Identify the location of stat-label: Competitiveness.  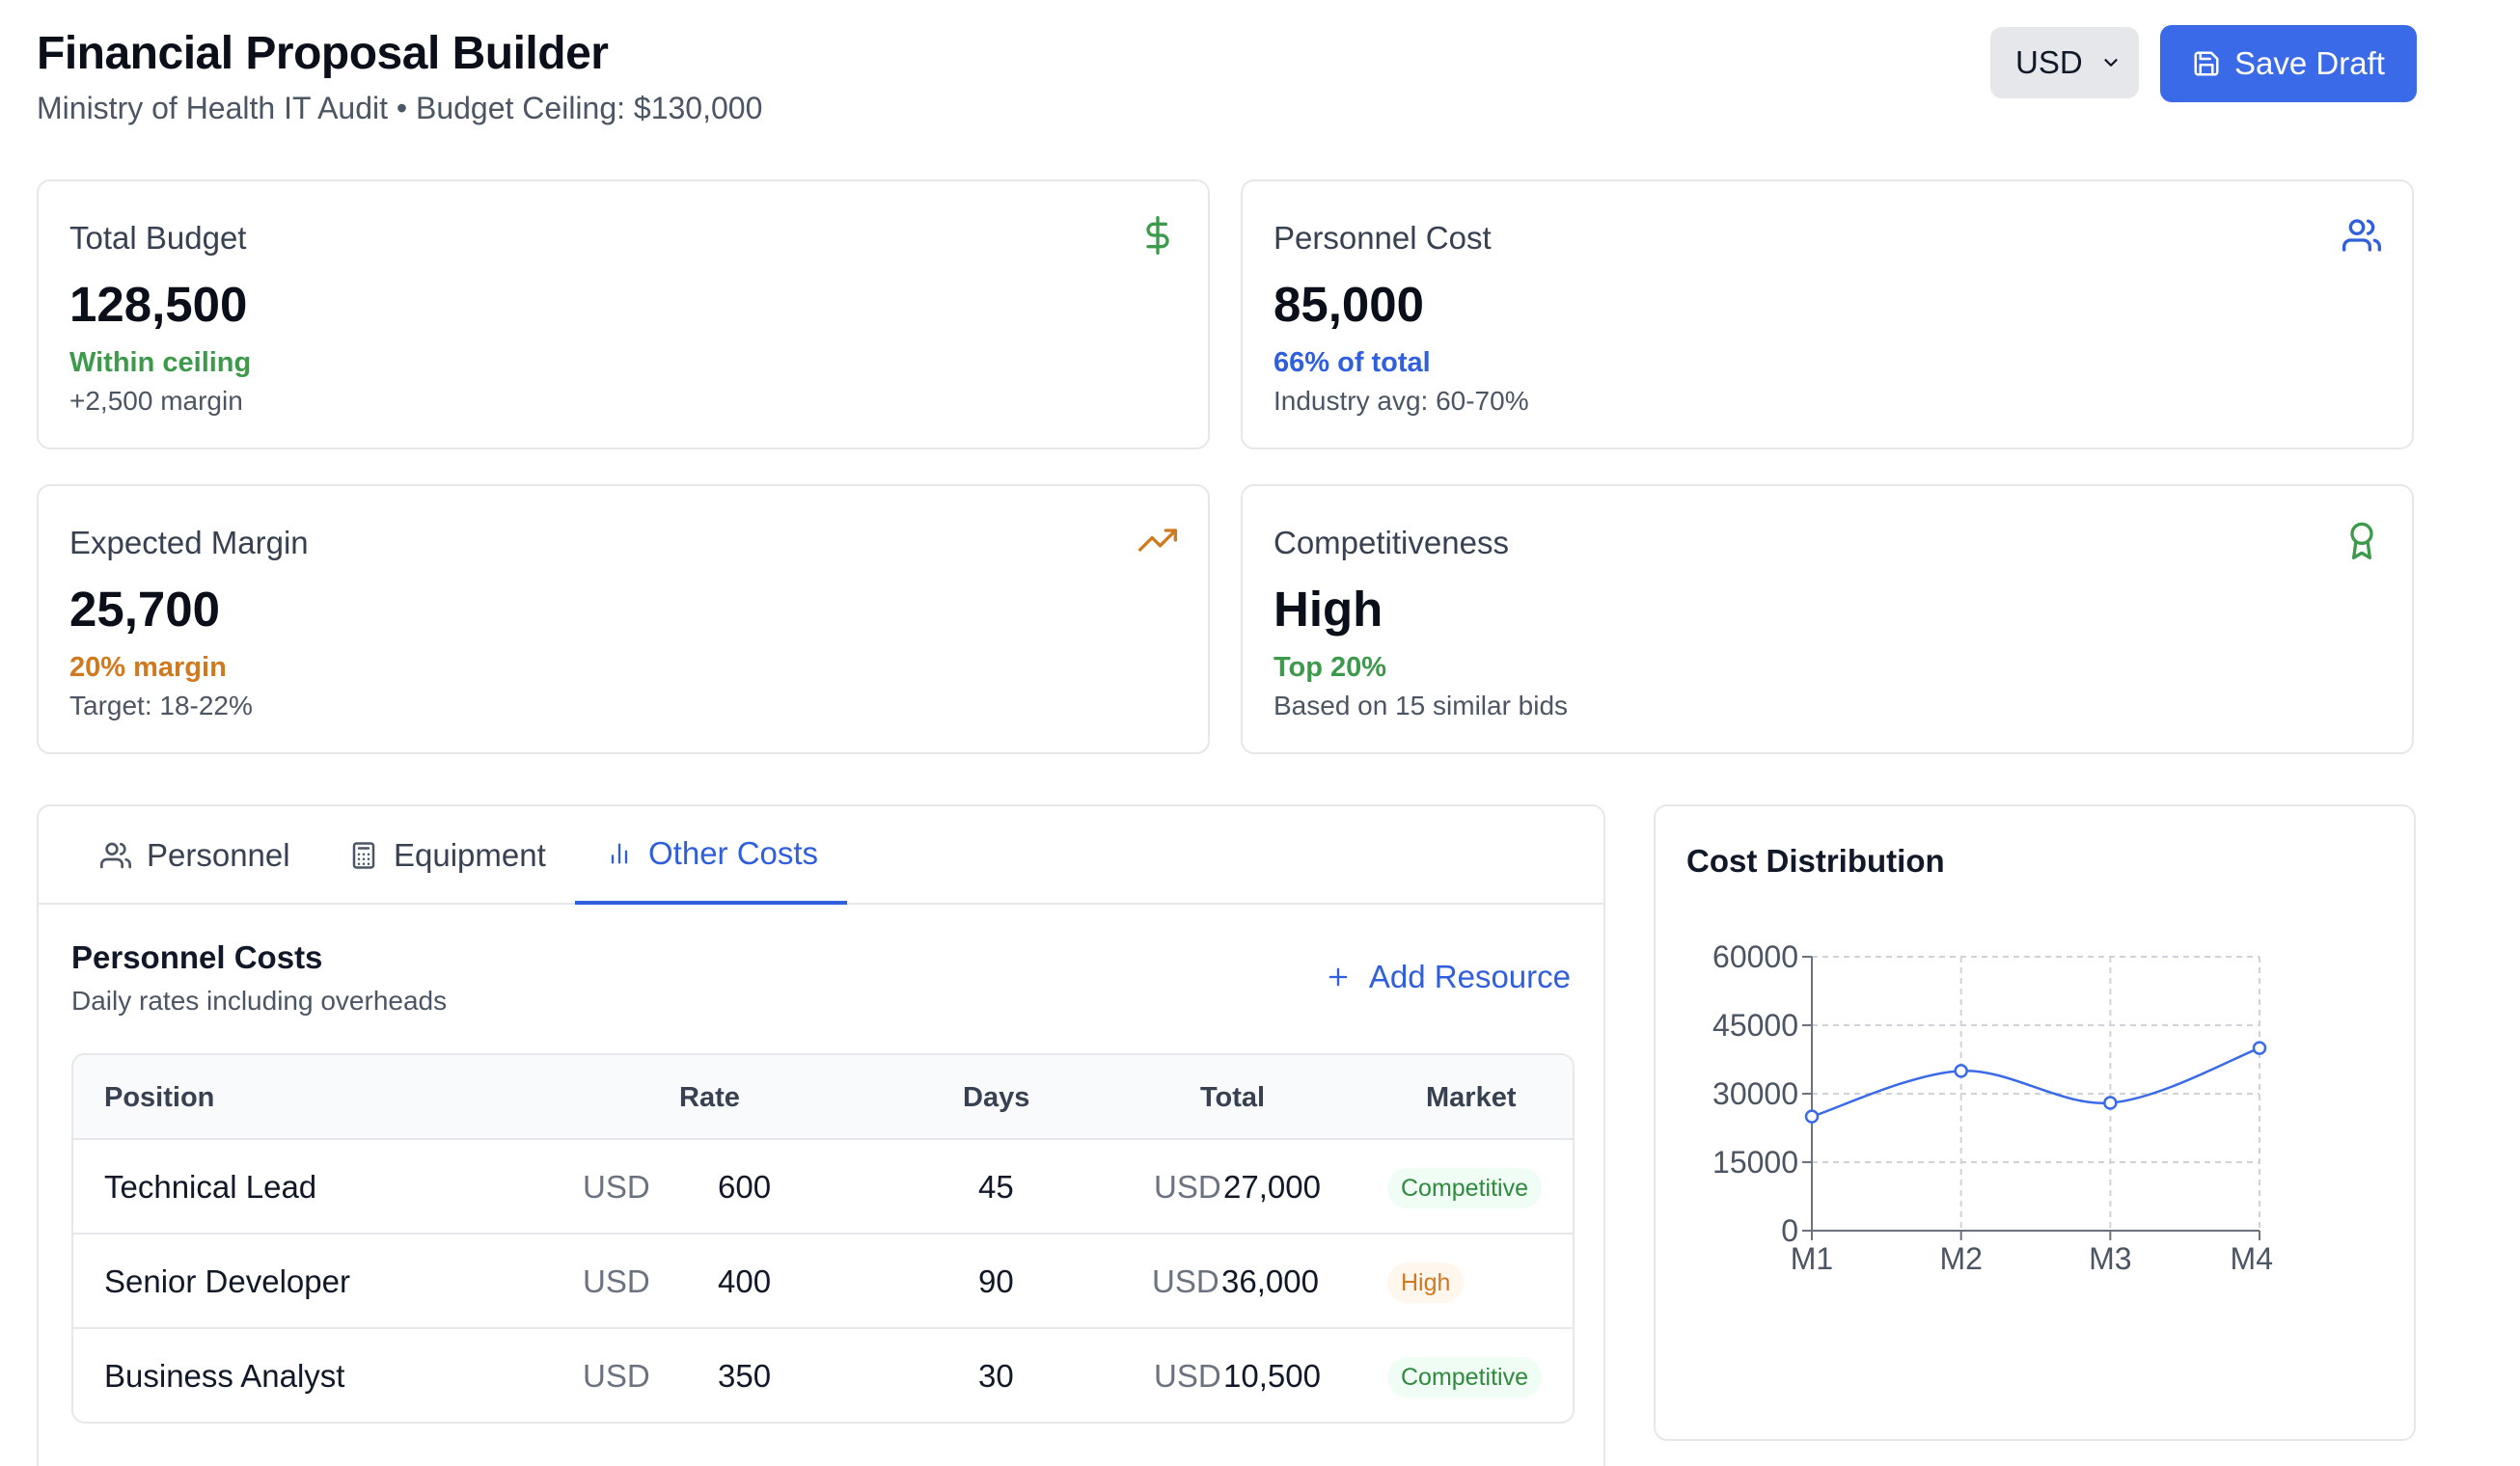
(1392, 543).